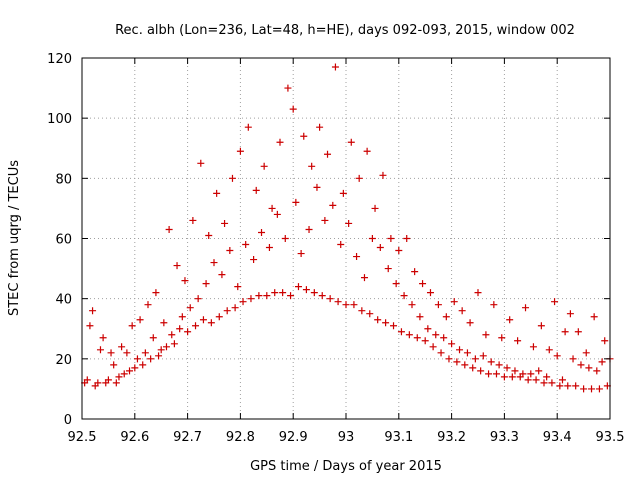  What do you see at coordinates (82, 437) in the screenshot?
I see `x-tick-label: 92.5` at bounding box center [82, 437].